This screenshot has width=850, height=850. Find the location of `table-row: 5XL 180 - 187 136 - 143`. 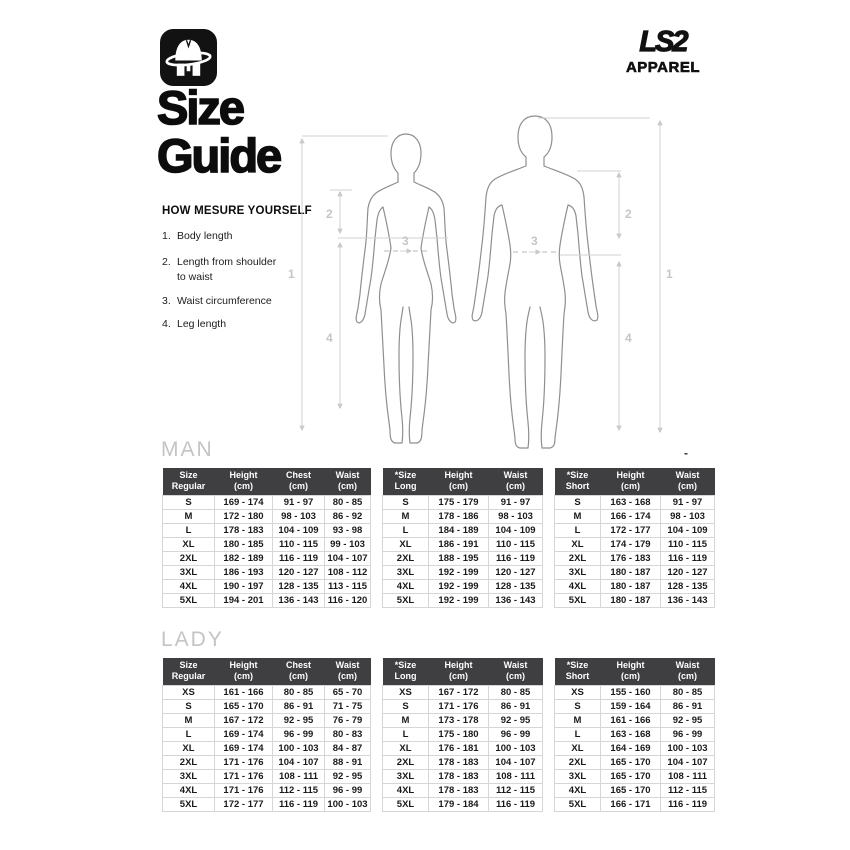

table-row: 5XL 180 - 187 136 - 143 is located at coordinates (634, 600).